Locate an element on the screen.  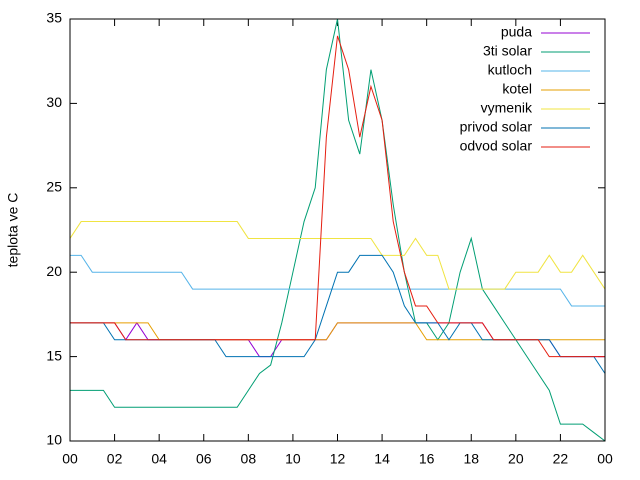
x-tick-label: 12 is located at coordinates (338, 459).